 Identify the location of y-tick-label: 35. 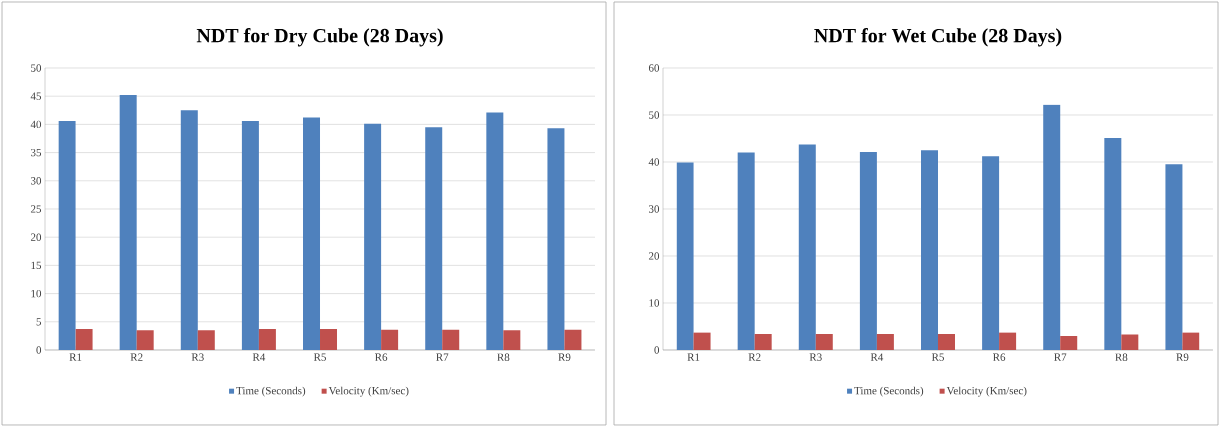
(36, 152).